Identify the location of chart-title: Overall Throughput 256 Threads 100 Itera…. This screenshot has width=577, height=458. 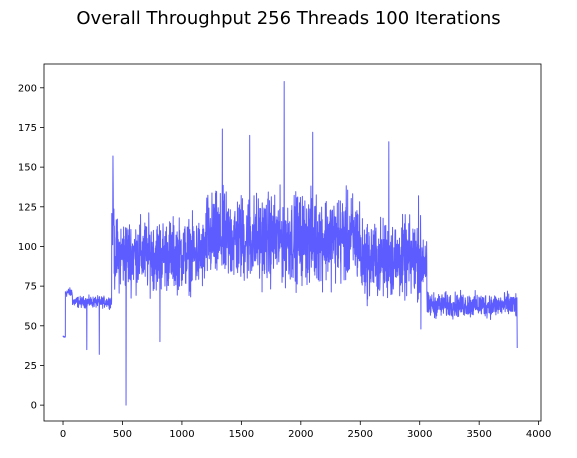
(288, 18).